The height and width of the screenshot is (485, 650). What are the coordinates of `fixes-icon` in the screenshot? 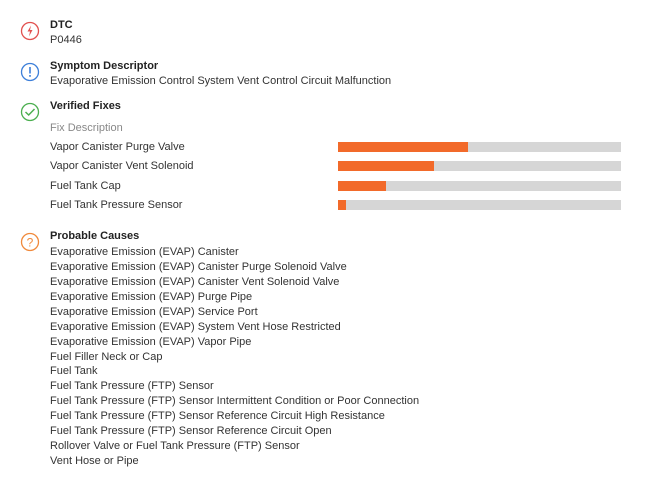 It's located at (30, 112).